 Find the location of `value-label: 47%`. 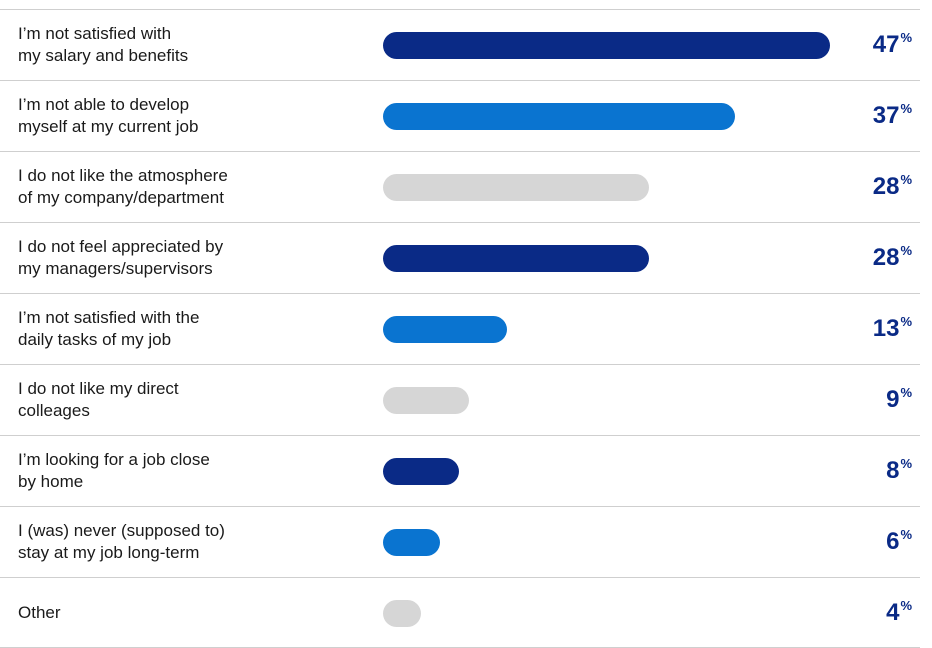

value-label: 47% is located at coordinates (892, 45).